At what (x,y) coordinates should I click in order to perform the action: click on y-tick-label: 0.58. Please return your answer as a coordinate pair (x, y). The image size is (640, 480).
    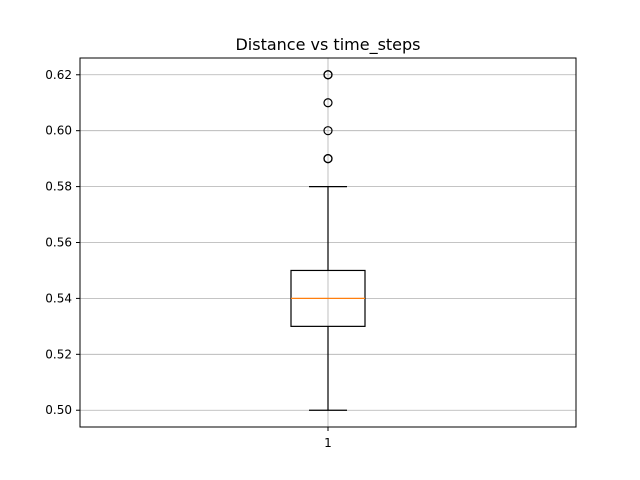
    Looking at the image, I should click on (58, 187).